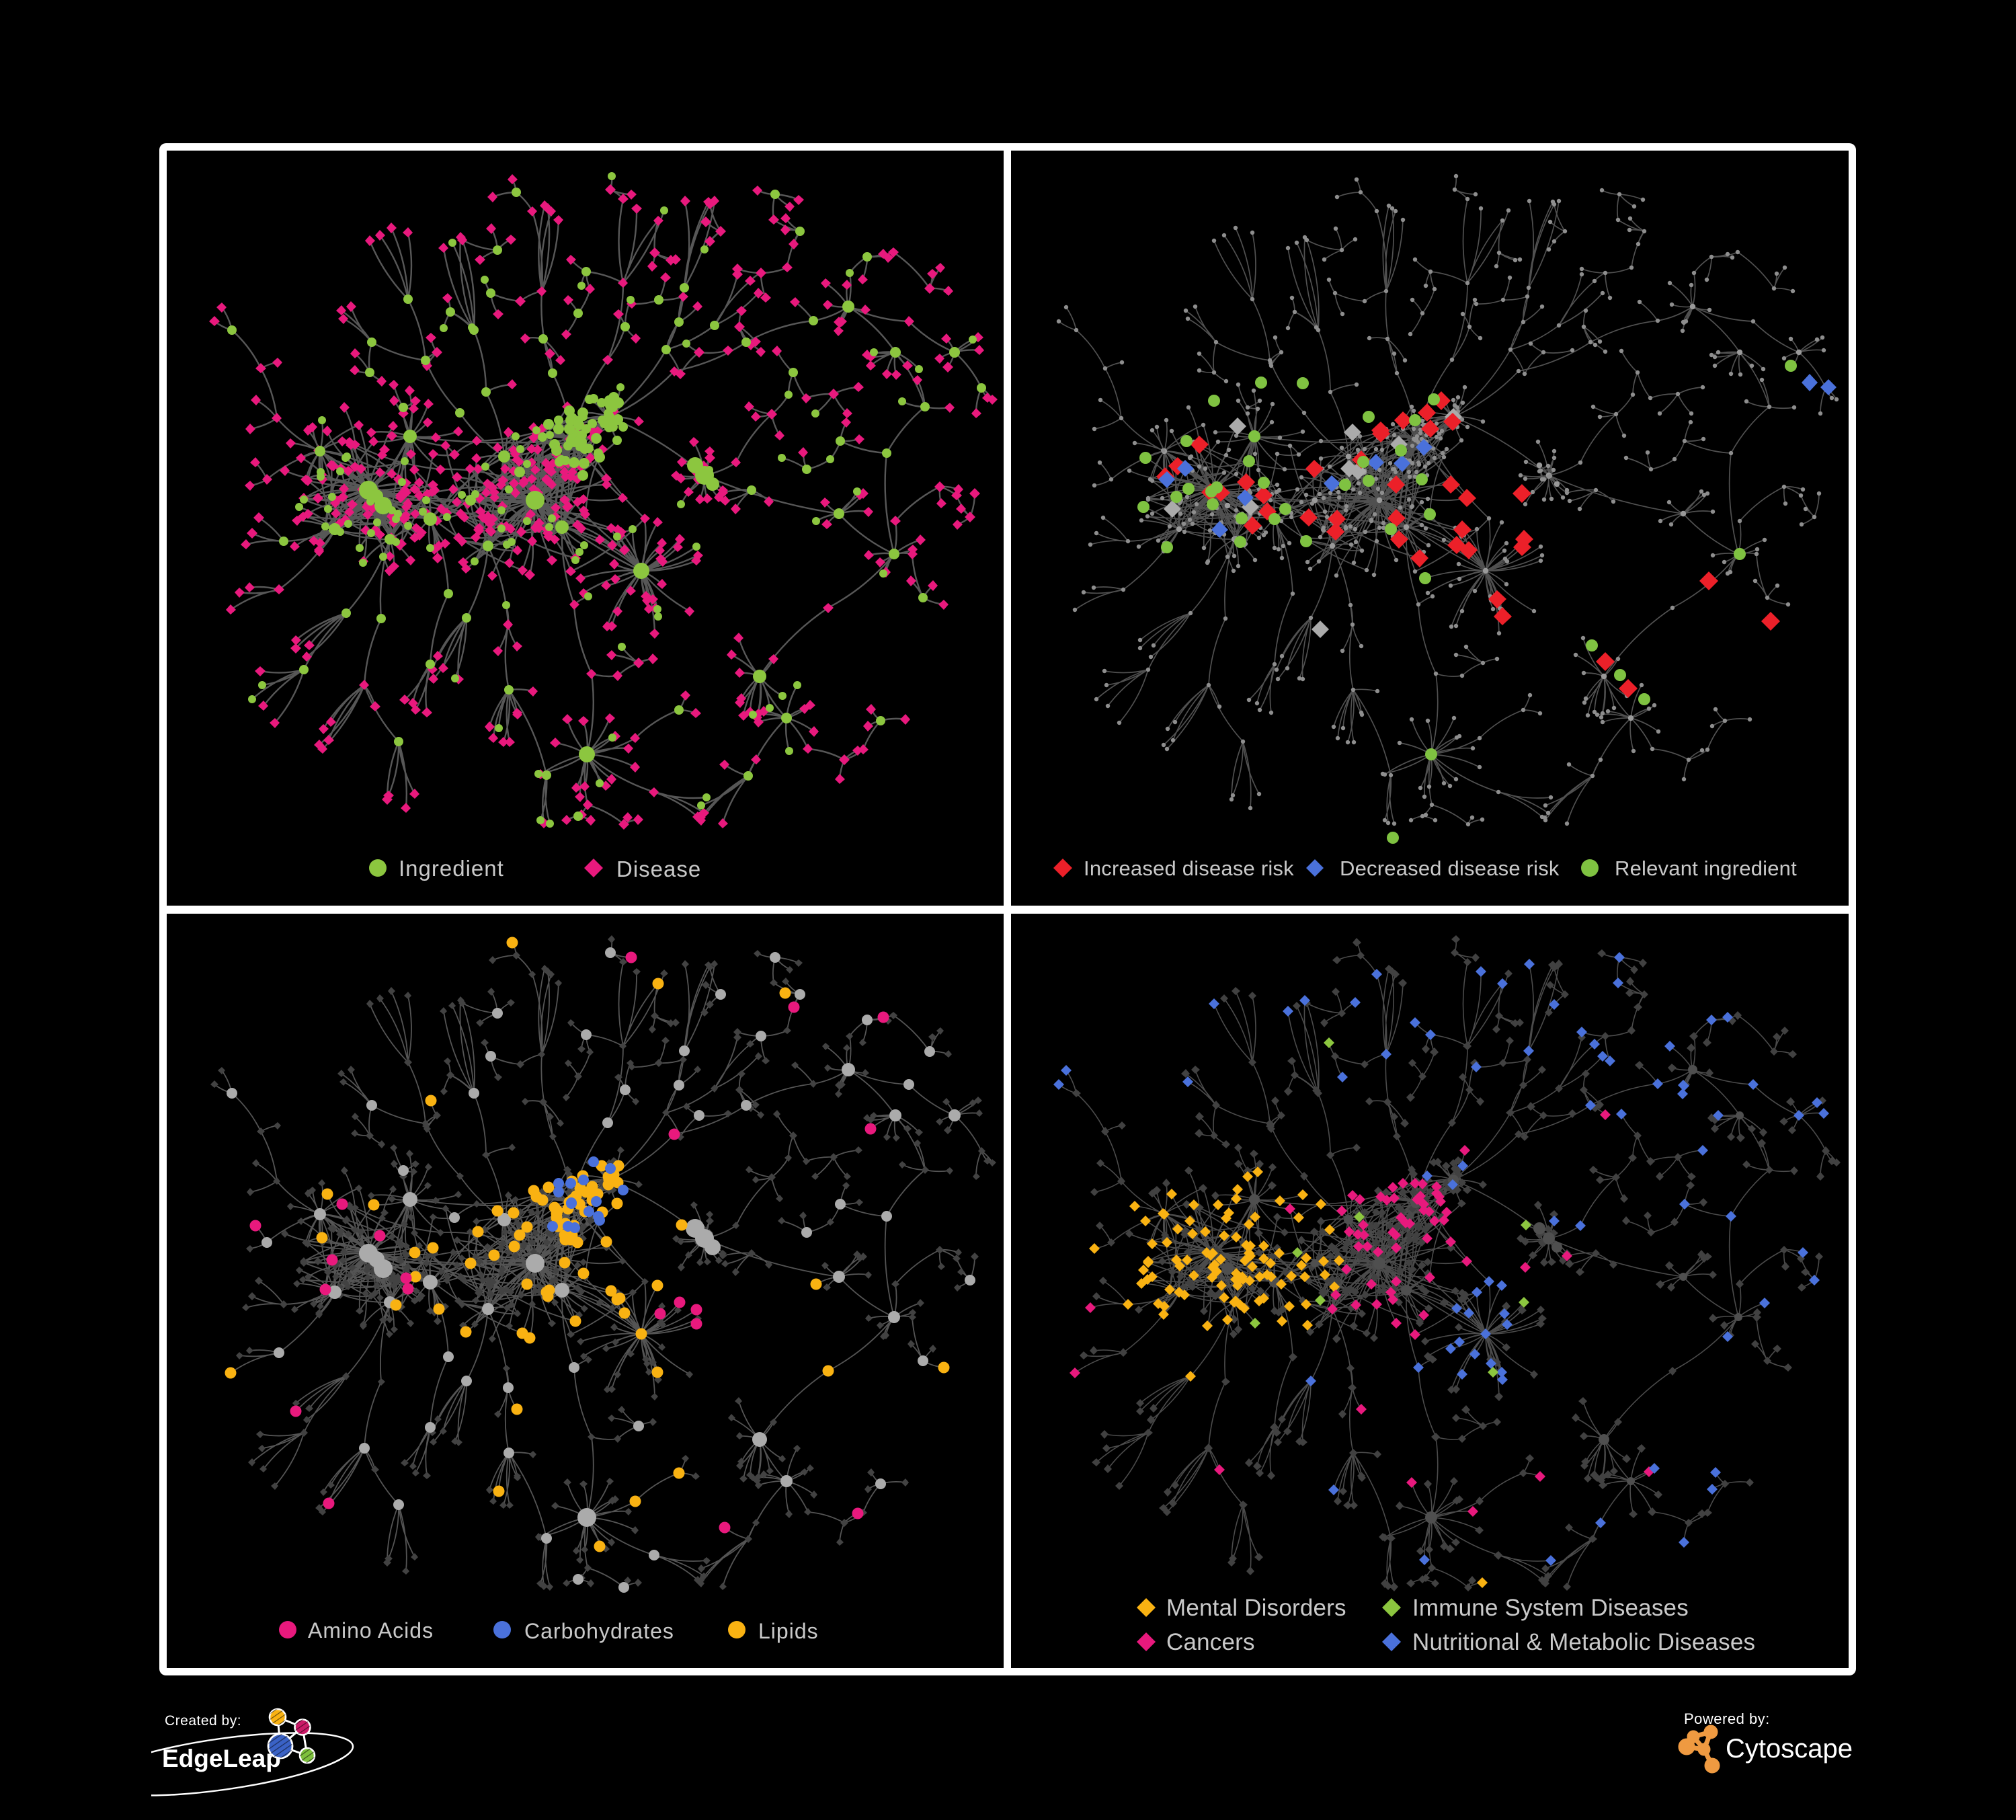  What do you see at coordinates (1256, 1608) in the screenshot?
I see `svg-text: Mental Disorders` at bounding box center [1256, 1608].